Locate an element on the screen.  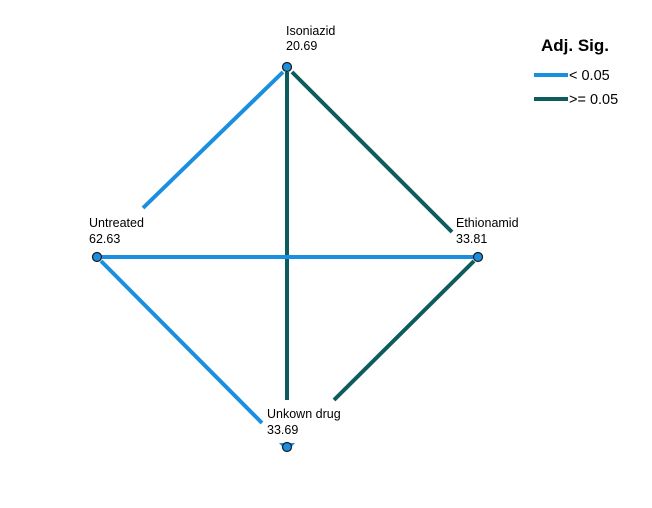
node-dot-ethionamid is located at coordinates (478, 257).